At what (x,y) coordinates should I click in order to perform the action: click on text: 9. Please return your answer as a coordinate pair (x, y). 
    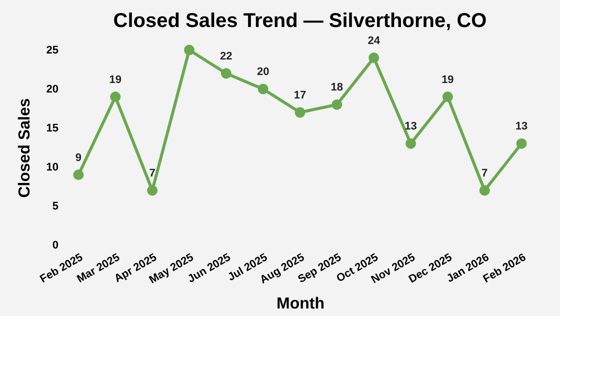
    Looking at the image, I should click on (78, 158).